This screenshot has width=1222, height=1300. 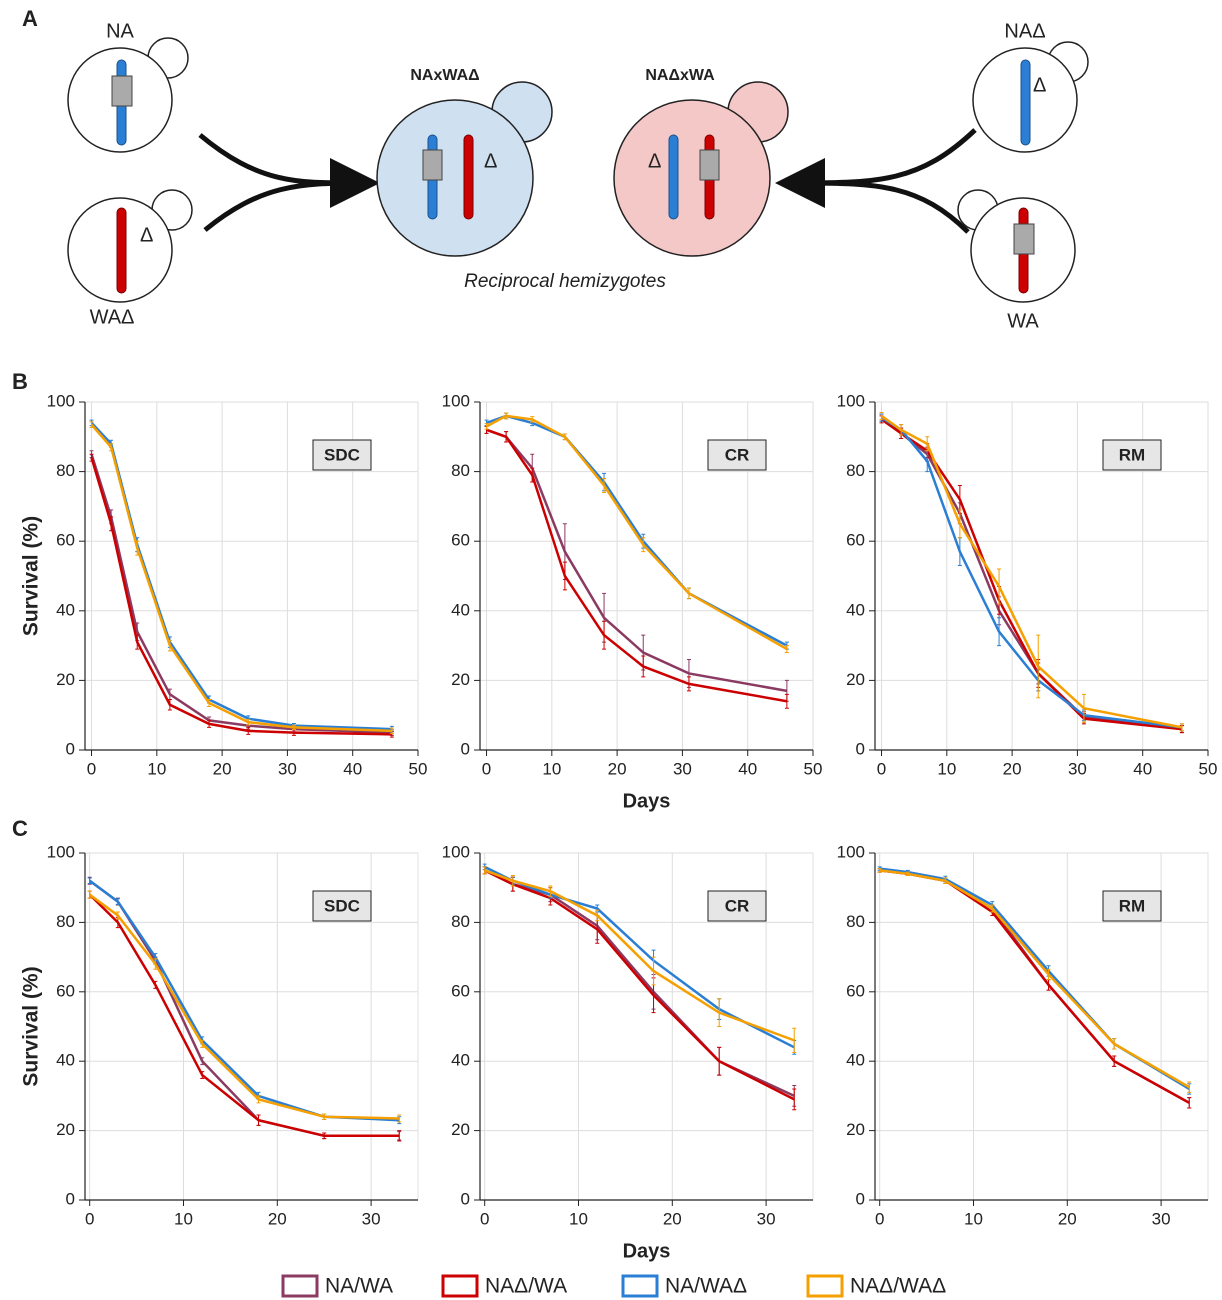 I want to click on legend-label: NAΔ/WAΔ, so click(x=898, y=1286).